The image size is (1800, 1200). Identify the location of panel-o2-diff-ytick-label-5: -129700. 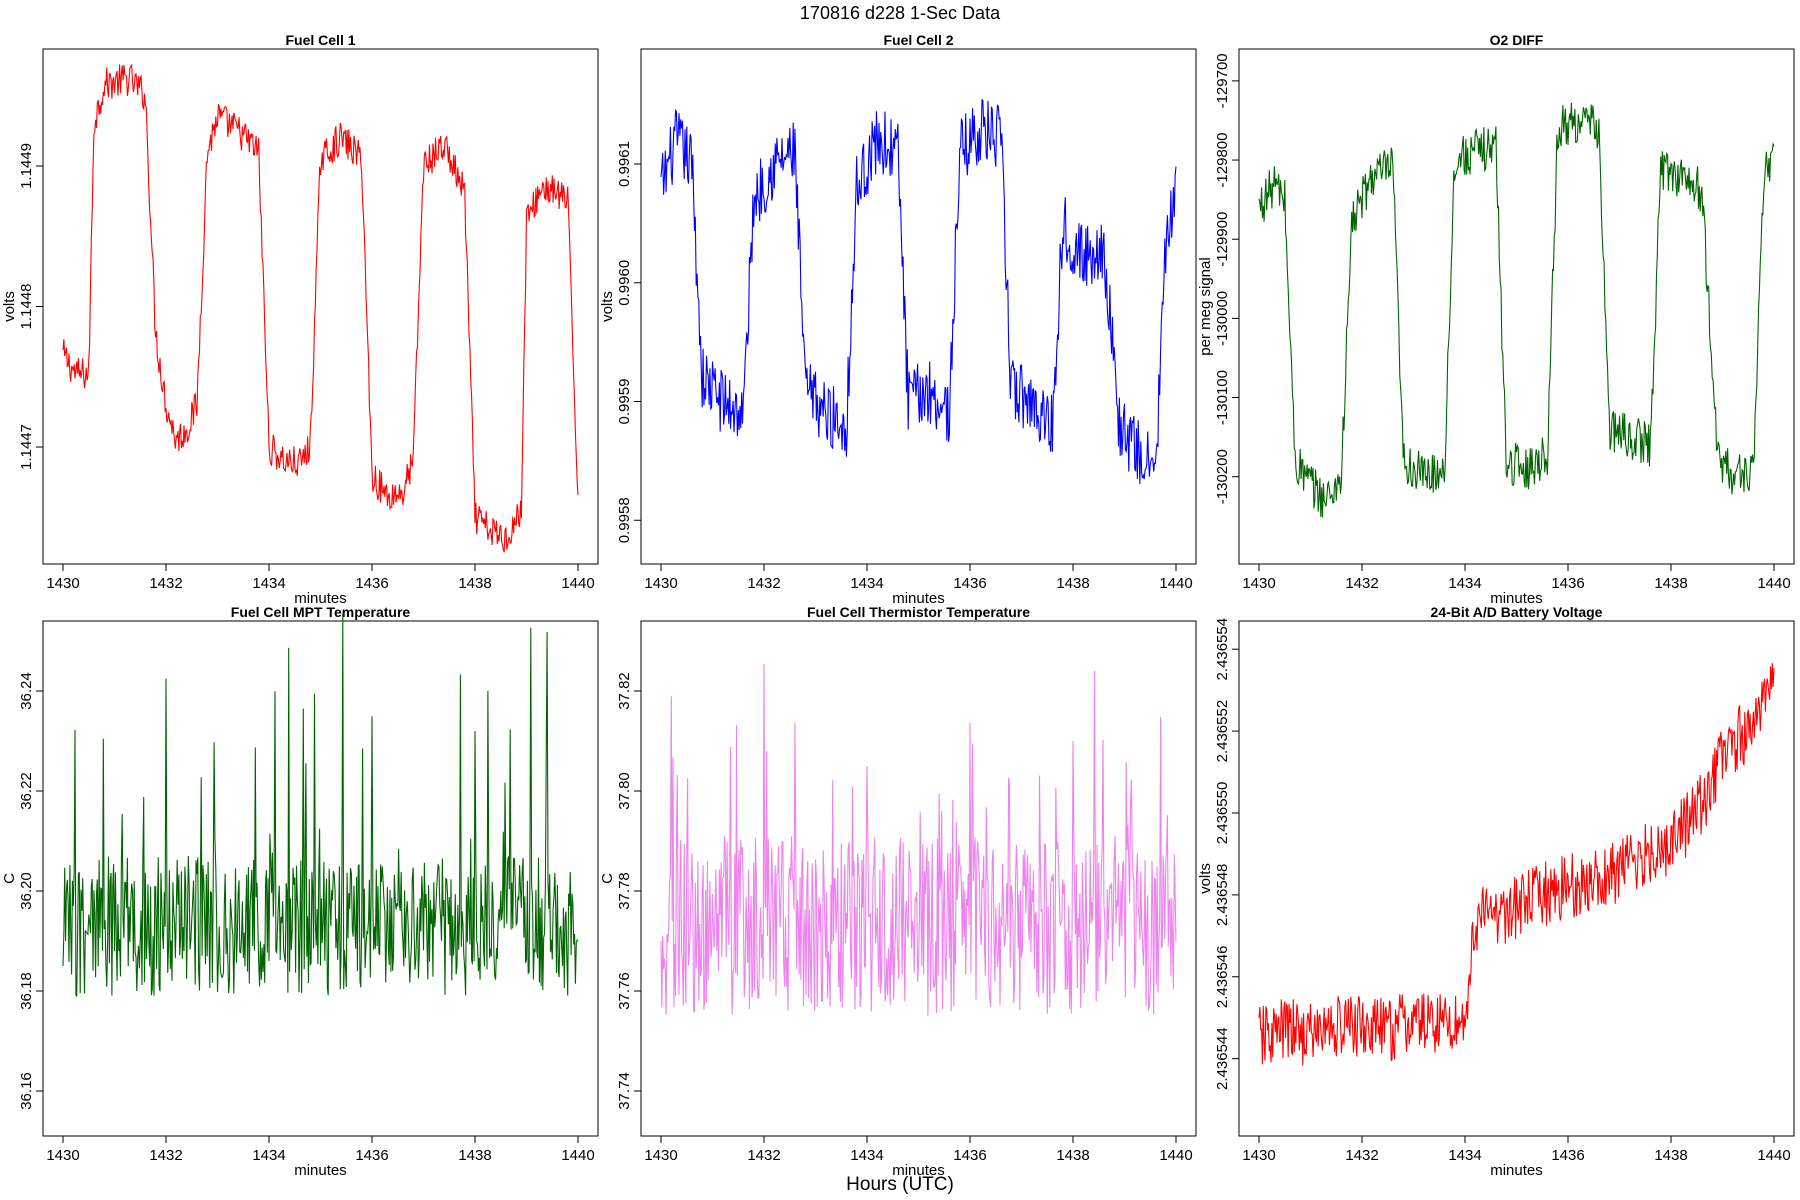
(1222, 80).